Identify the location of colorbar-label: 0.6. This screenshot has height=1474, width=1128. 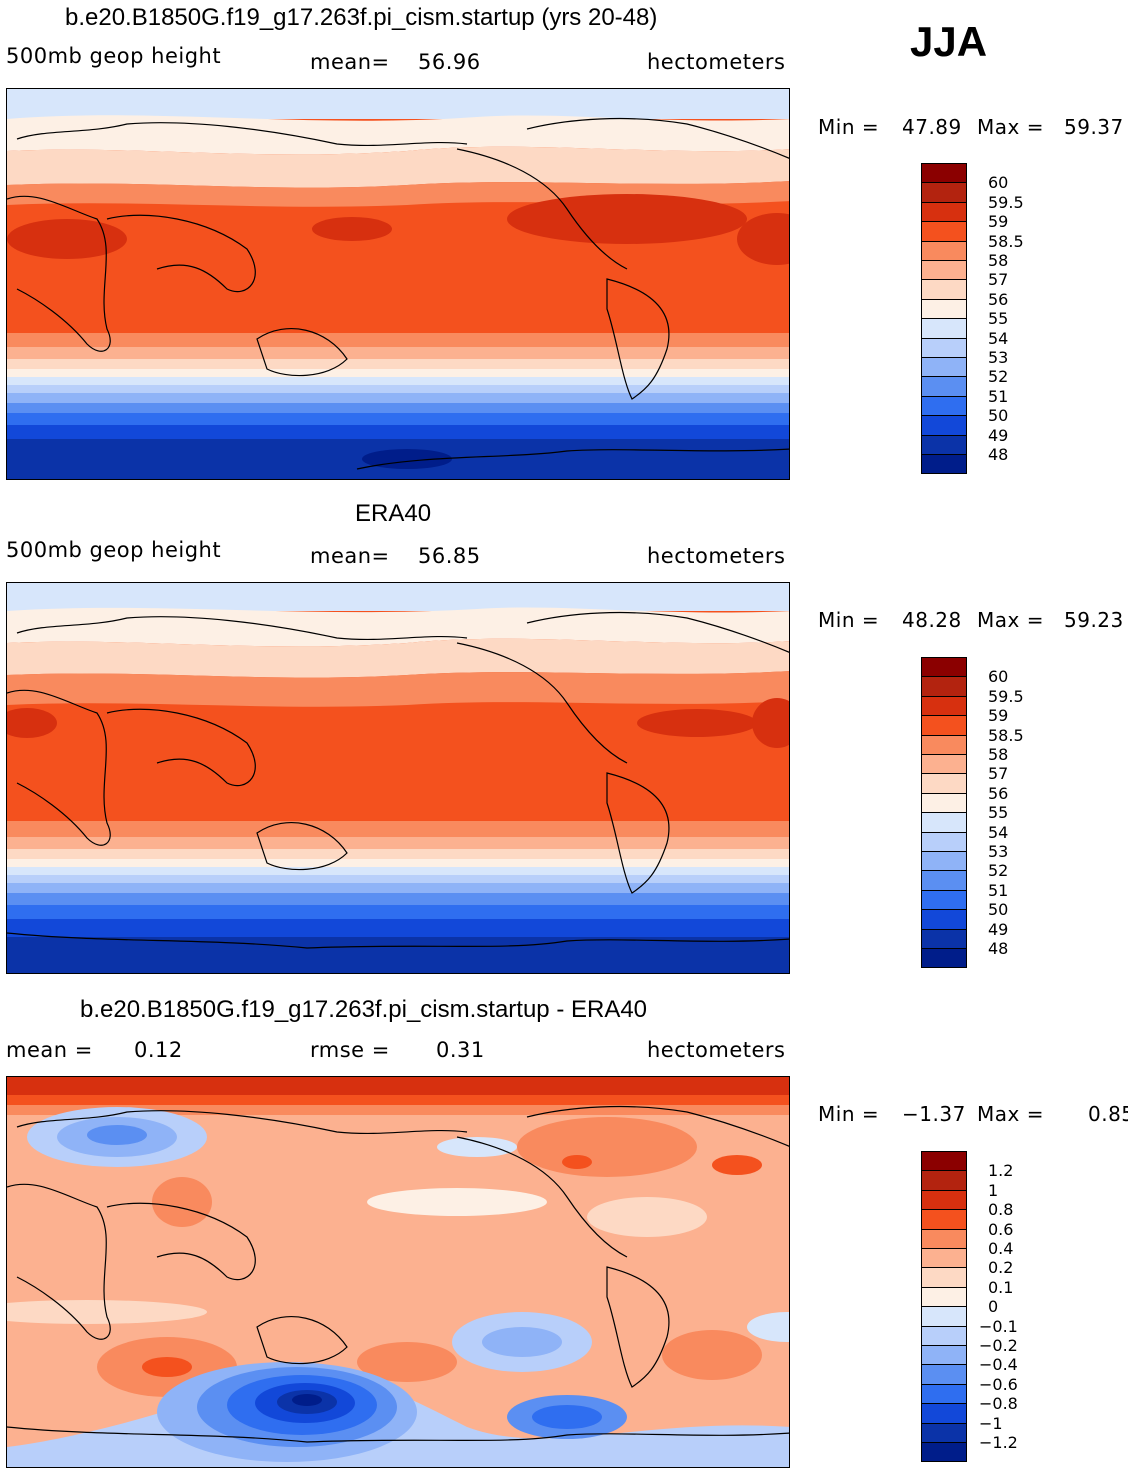
(1001, 1229).